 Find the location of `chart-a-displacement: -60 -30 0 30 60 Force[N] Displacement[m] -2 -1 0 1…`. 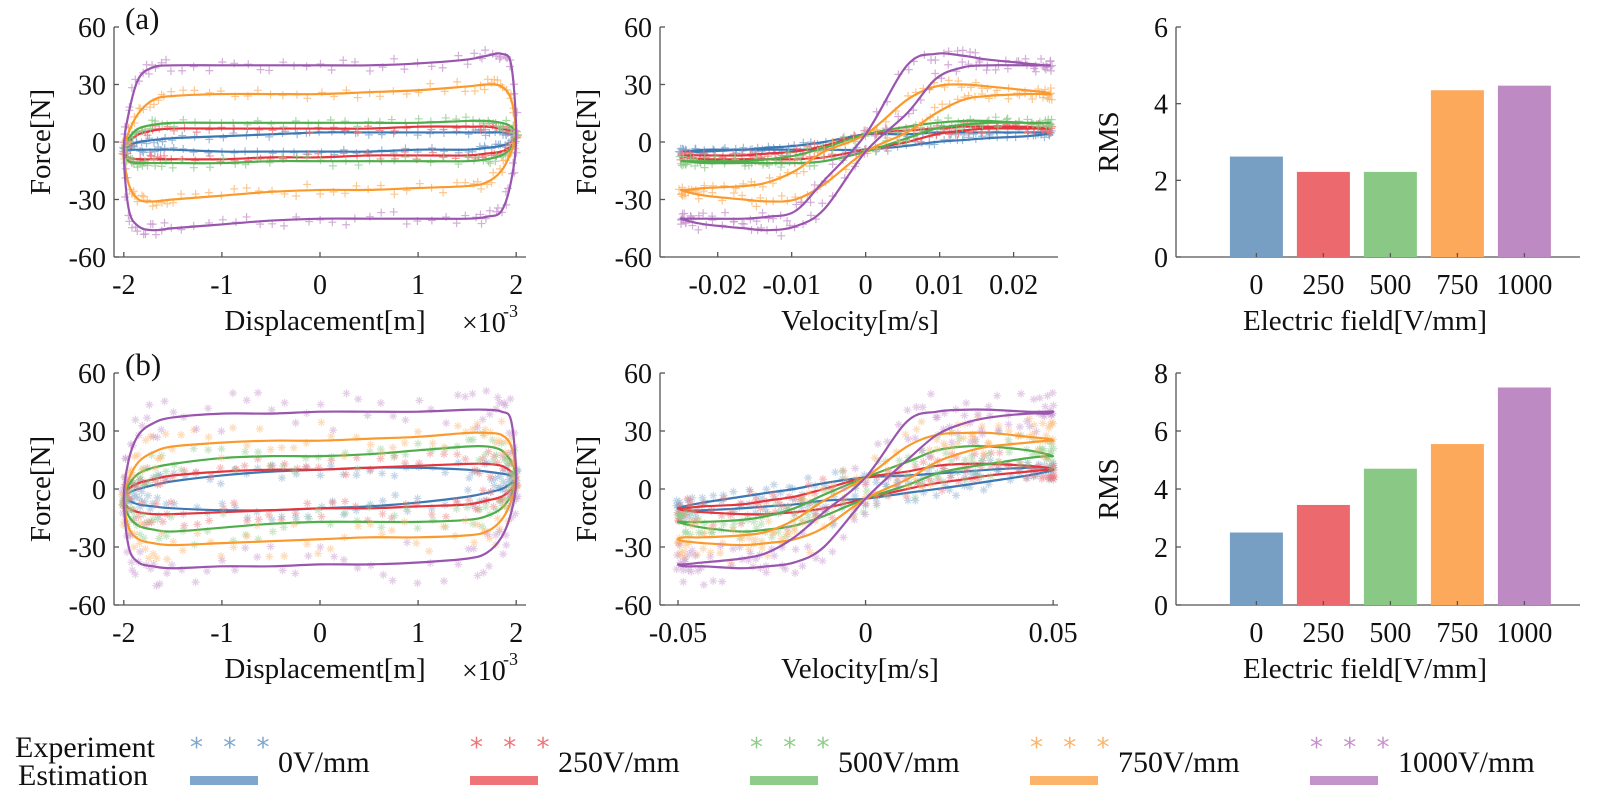

chart-a-displacement: -60 -30 0 30 60 Force[N] Displacement[m] -2 -1 0 1… is located at coordinates (275, 170).